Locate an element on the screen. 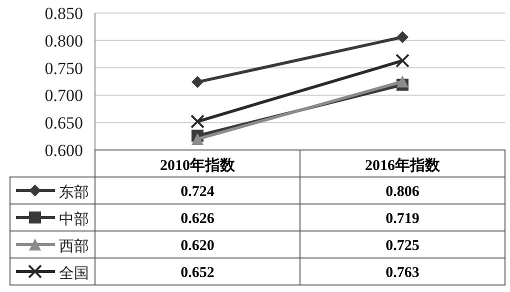 The height and width of the screenshot is (292, 510). legend-label: 东部 is located at coordinates (74, 192).